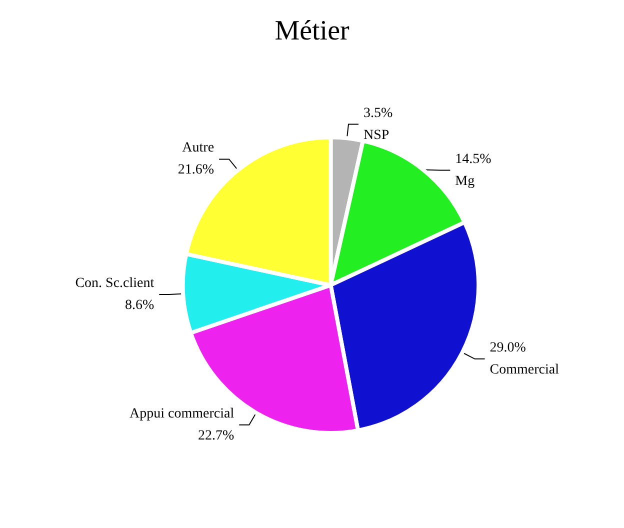 This screenshot has width=624, height=528. What do you see at coordinates (378, 113) in the screenshot?
I see `data-label: 3.5%` at bounding box center [378, 113].